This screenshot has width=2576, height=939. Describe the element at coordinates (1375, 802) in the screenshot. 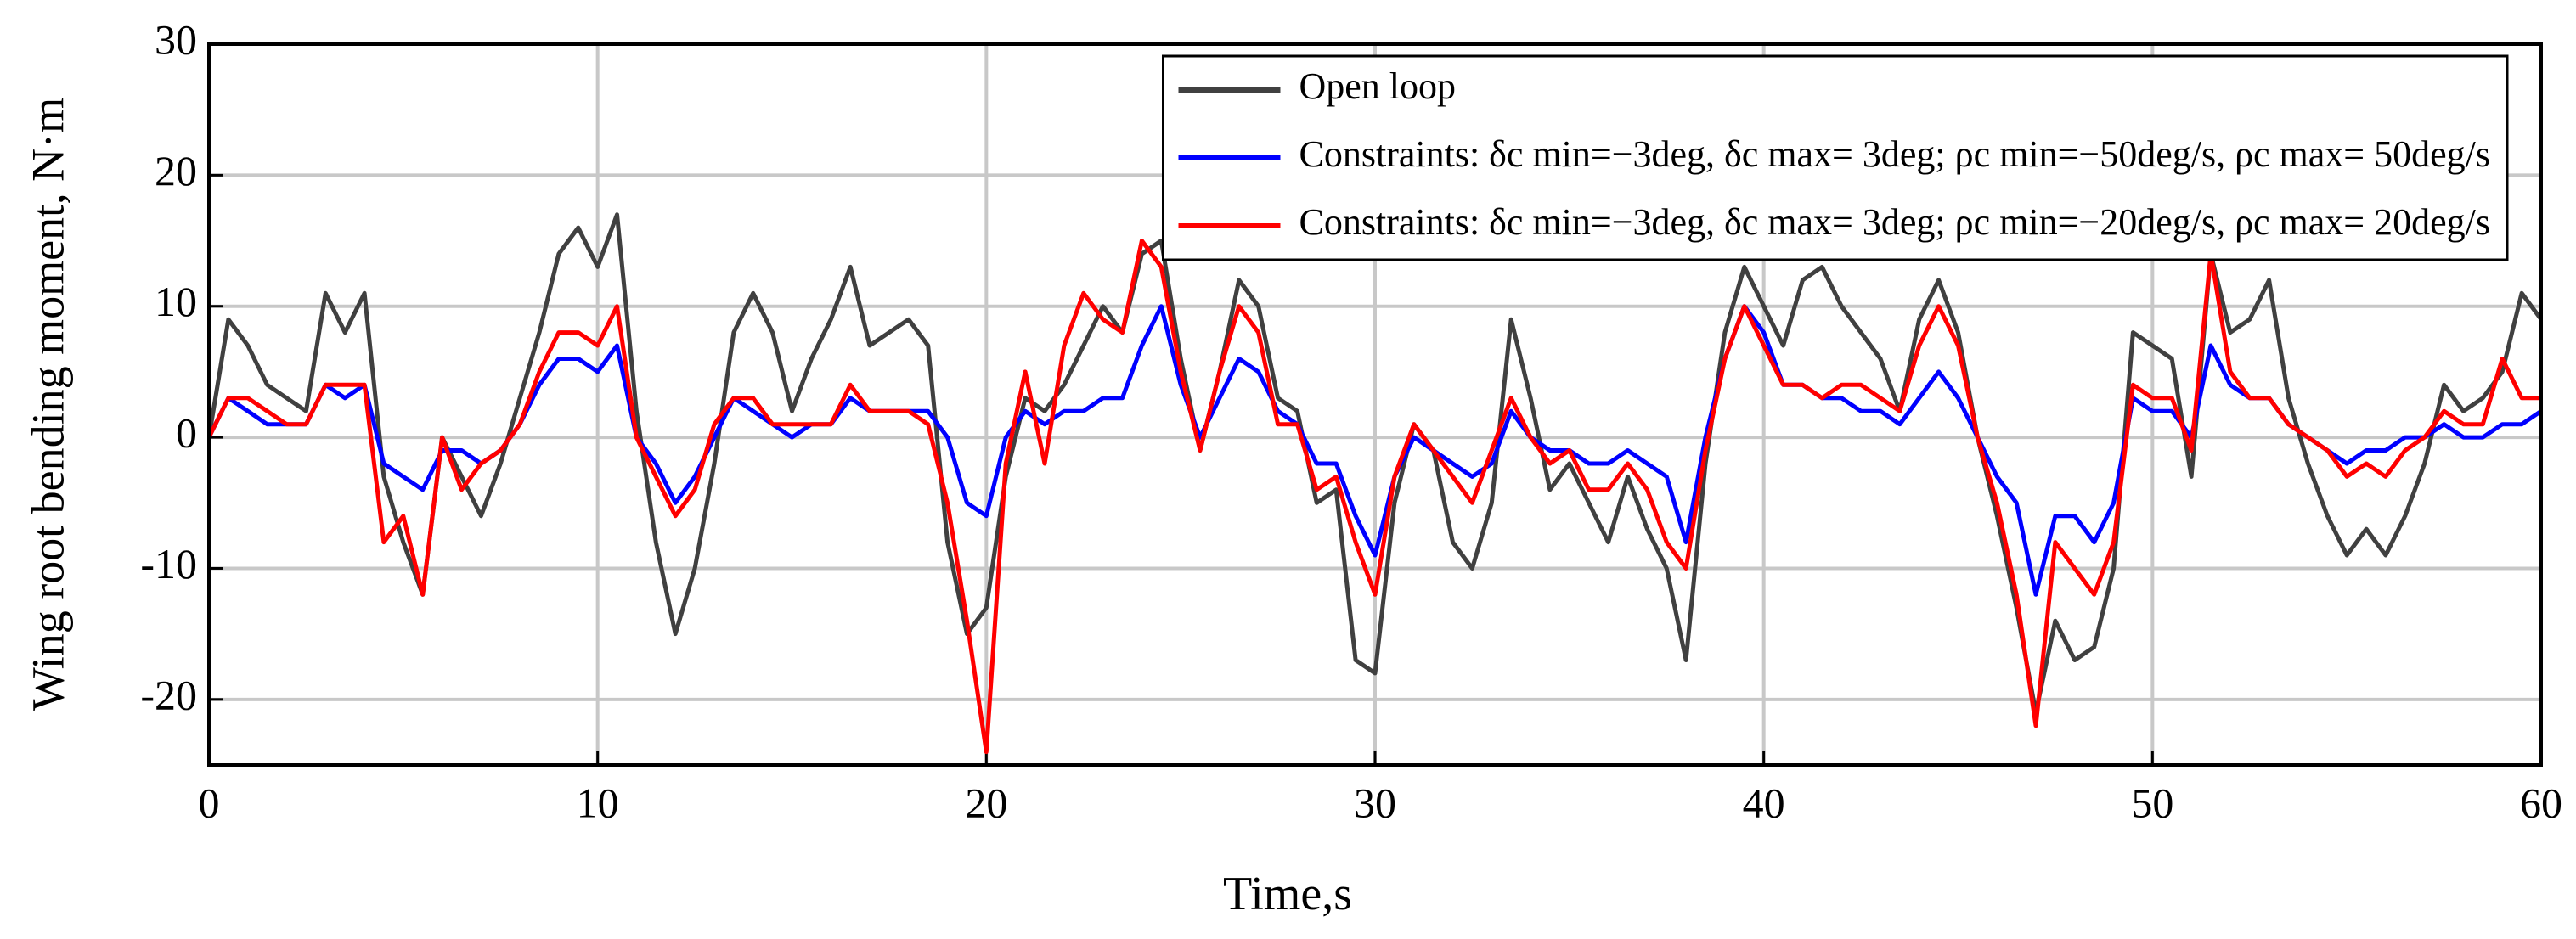

I see `x-tick-label: 30` at that location.